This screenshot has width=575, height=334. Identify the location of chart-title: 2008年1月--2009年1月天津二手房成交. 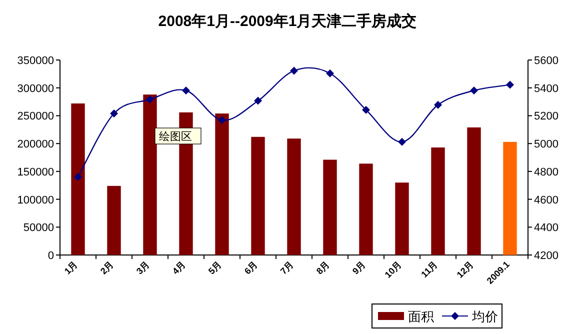
(287, 21).